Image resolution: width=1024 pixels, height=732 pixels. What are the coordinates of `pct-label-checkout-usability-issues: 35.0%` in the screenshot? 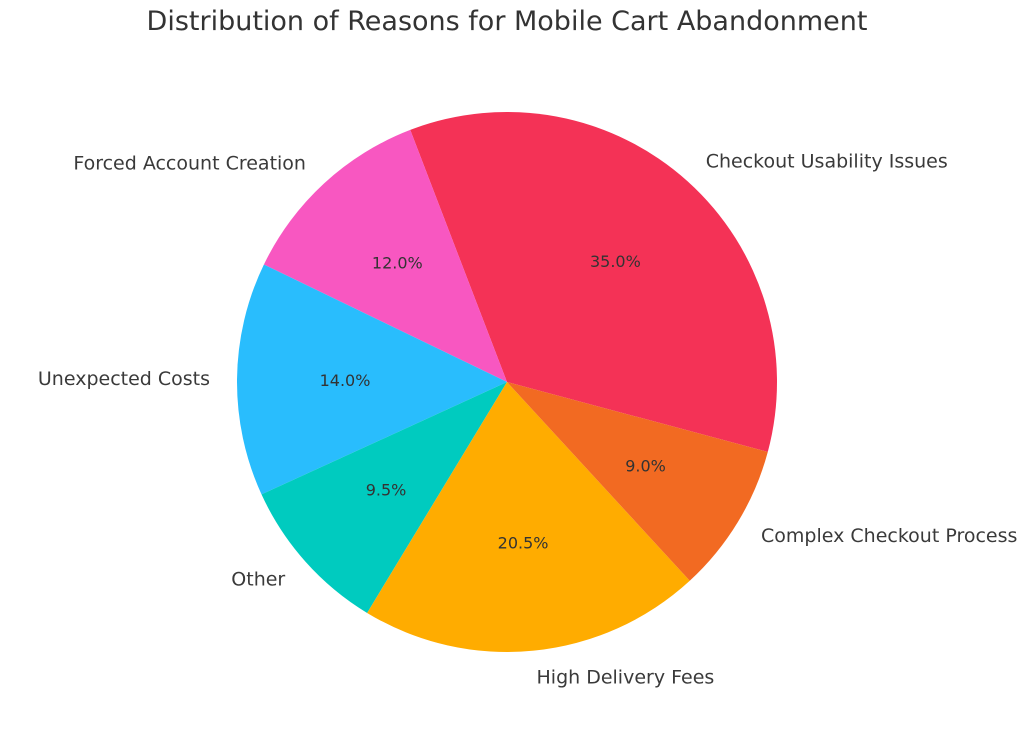 It's located at (615, 261).